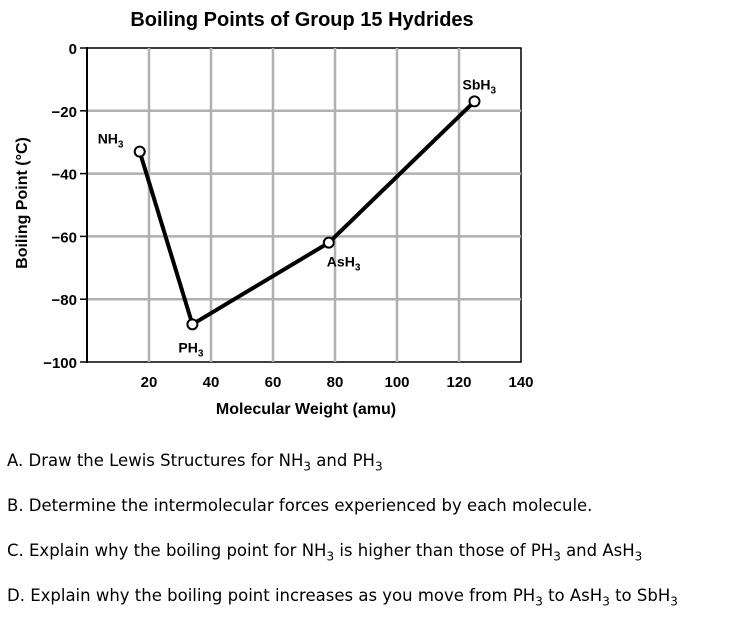  I want to click on data-point-label: AsH3, so click(344, 264).